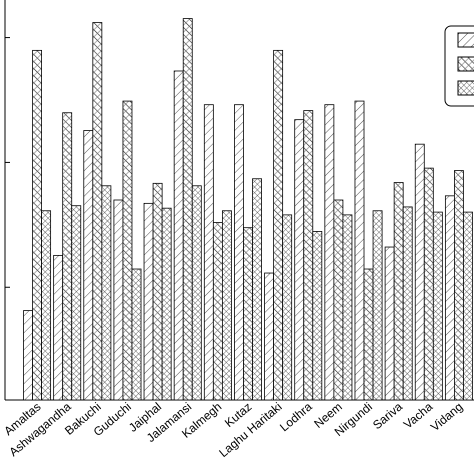 This screenshot has width=474, height=474. What do you see at coordinates (446, 417) in the screenshot?
I see `x-tick-label: Vidang` at bounding box center [446, 417].